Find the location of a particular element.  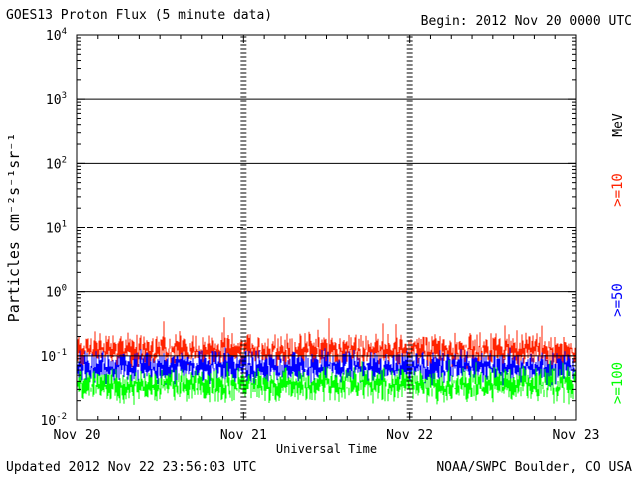

begin-time: Begin: 2012 Nov 20 0000 UTC is located at coordinates (526, 21).